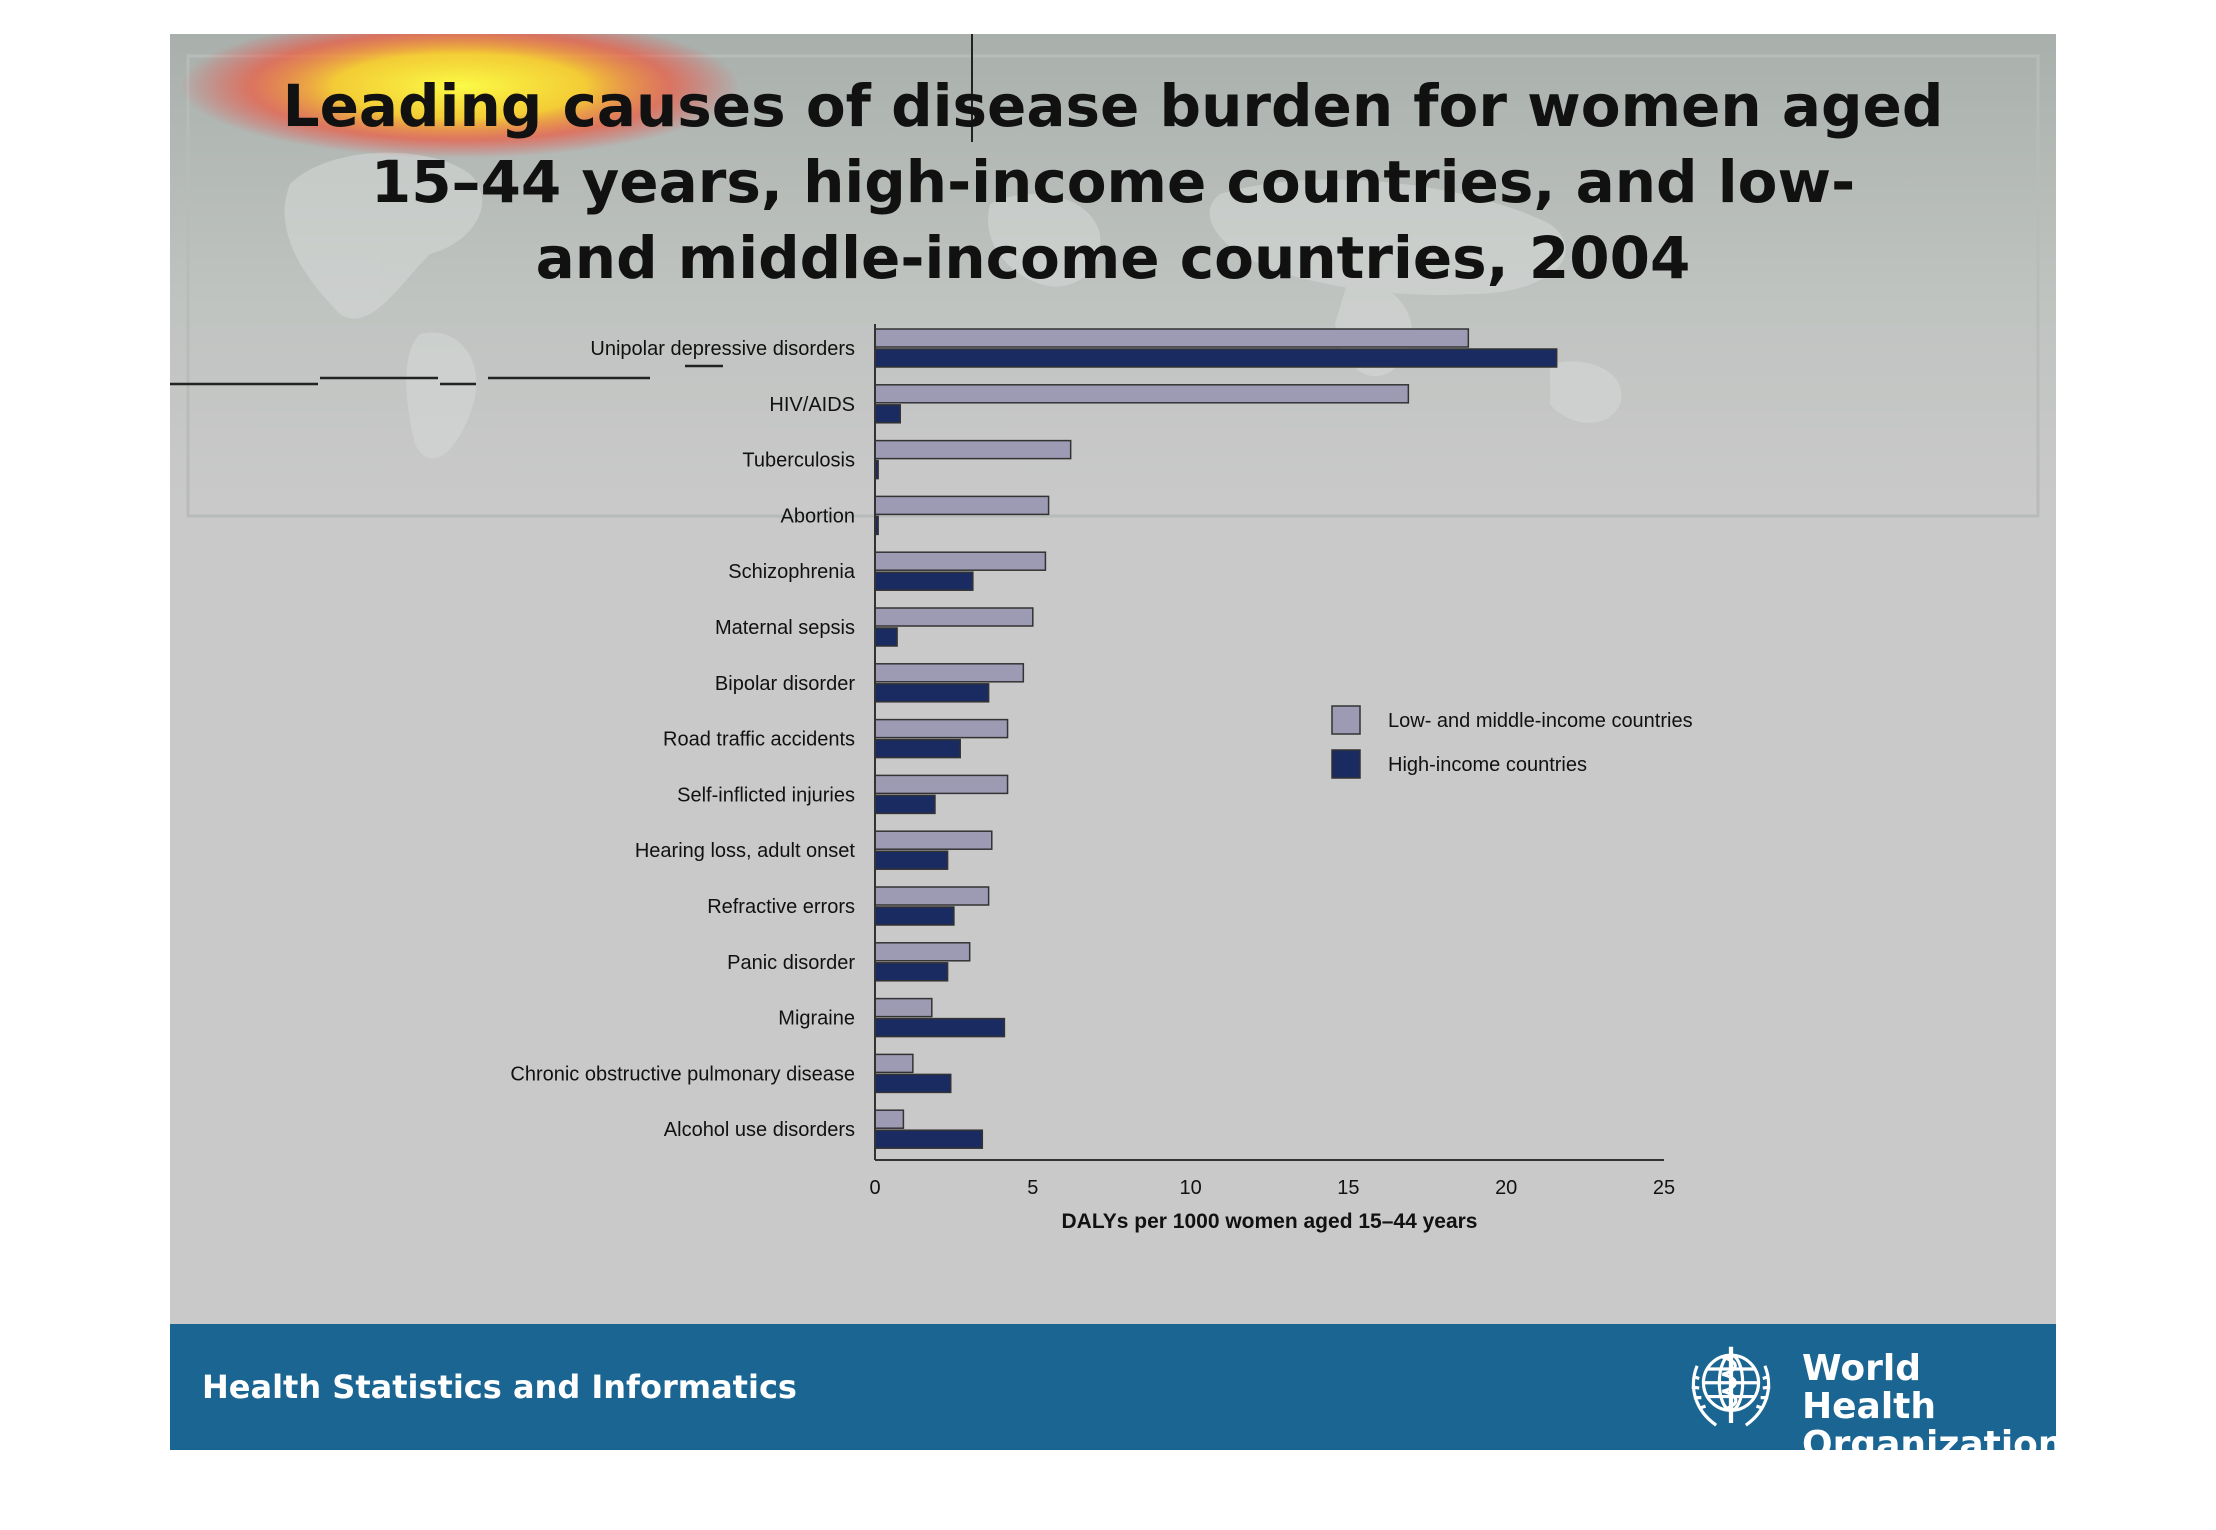 The height and width of the screenshot is (1530, 2216). What do you see at coordinates (1731, 1386) in the screenshot?
I see `who-emblem-icon` at bounding box center [1731, 1386].